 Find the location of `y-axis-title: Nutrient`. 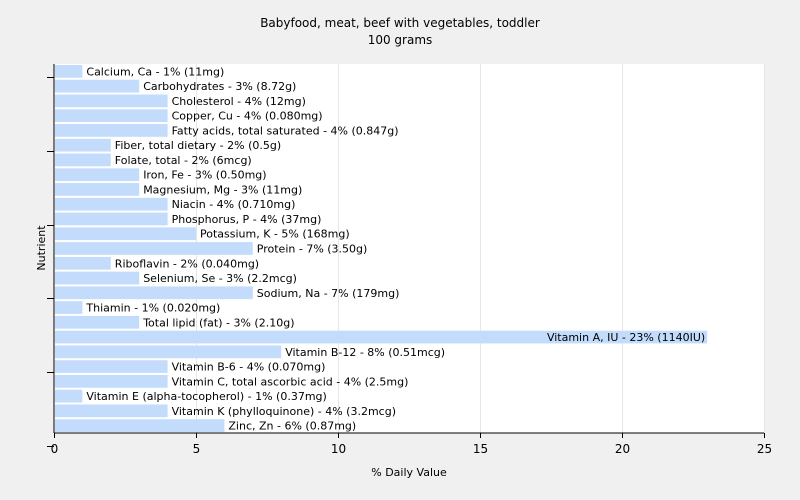

y-axis-title: Nutrient is located at coordinates (41, 248).